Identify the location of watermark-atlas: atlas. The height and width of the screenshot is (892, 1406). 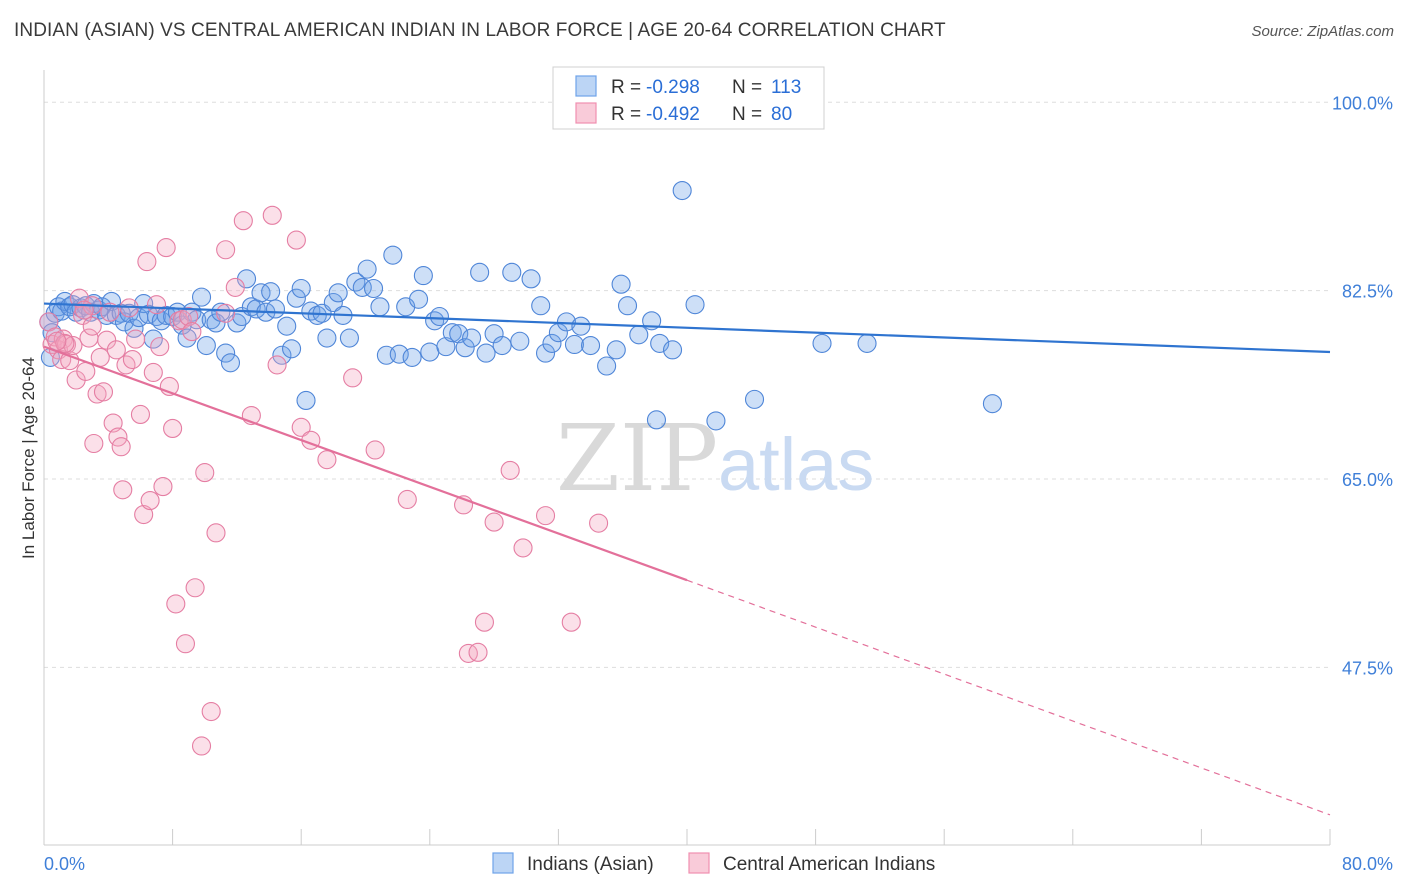
(796, 464).